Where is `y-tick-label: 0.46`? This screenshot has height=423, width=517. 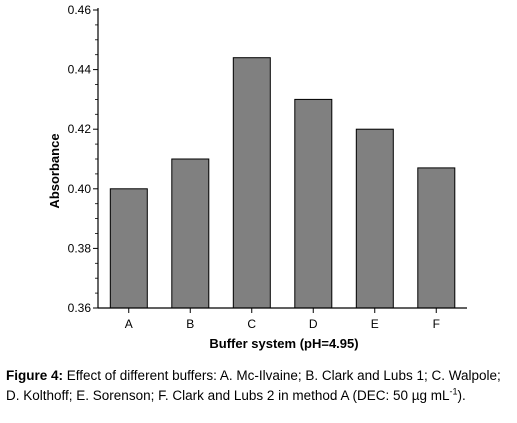
y-tick-label: 0.46 is located at coordinates (80, 10).